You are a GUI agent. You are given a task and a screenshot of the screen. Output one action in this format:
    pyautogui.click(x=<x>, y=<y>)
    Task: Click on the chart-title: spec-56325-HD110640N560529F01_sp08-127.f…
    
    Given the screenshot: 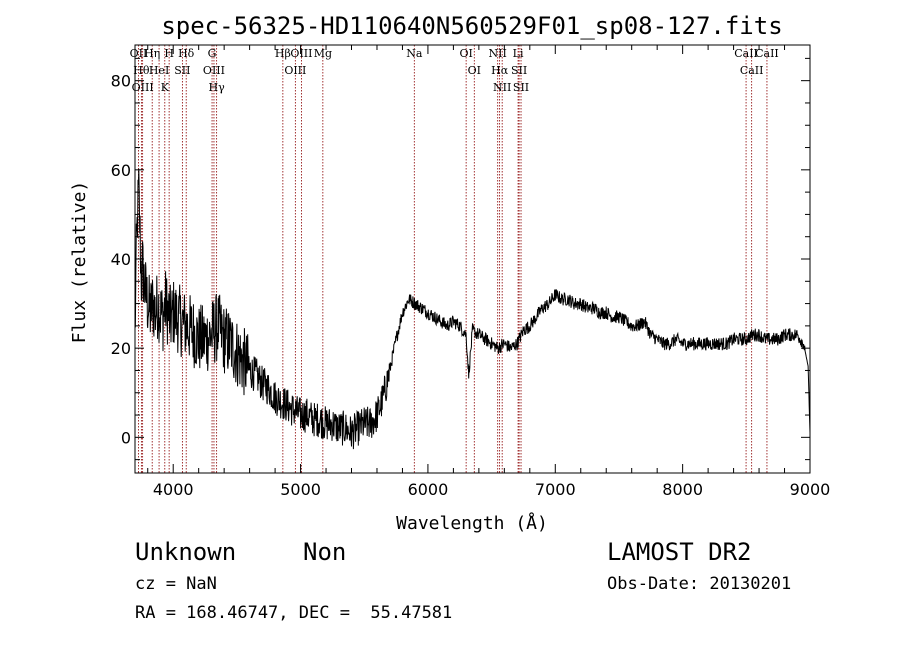 What is the action you would take?
    pyautogui.click(x=471, y=26)
    